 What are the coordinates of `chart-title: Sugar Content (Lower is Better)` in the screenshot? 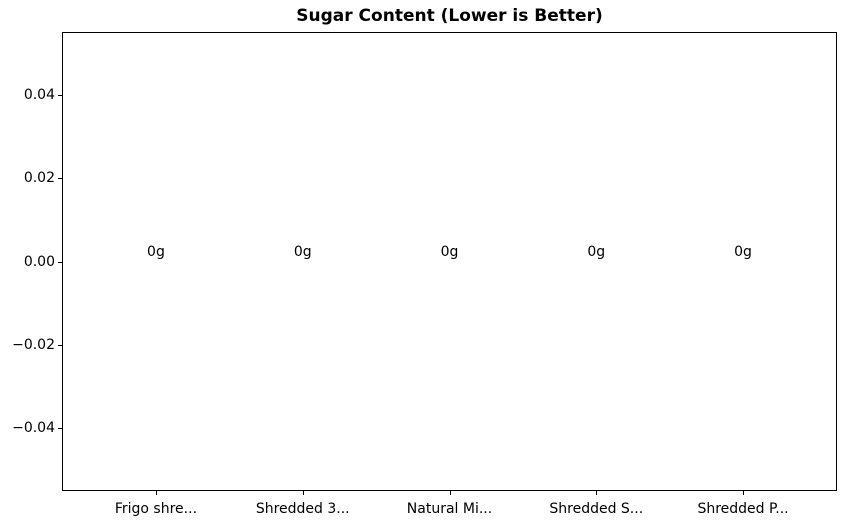 It's located at (449, 16).